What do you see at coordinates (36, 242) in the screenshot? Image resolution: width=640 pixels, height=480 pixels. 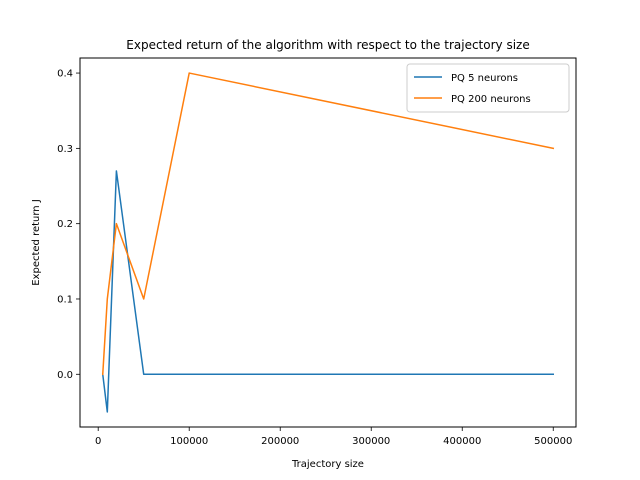 I see `y-axis-label: Expected return J` at bounding box center [36, 242].